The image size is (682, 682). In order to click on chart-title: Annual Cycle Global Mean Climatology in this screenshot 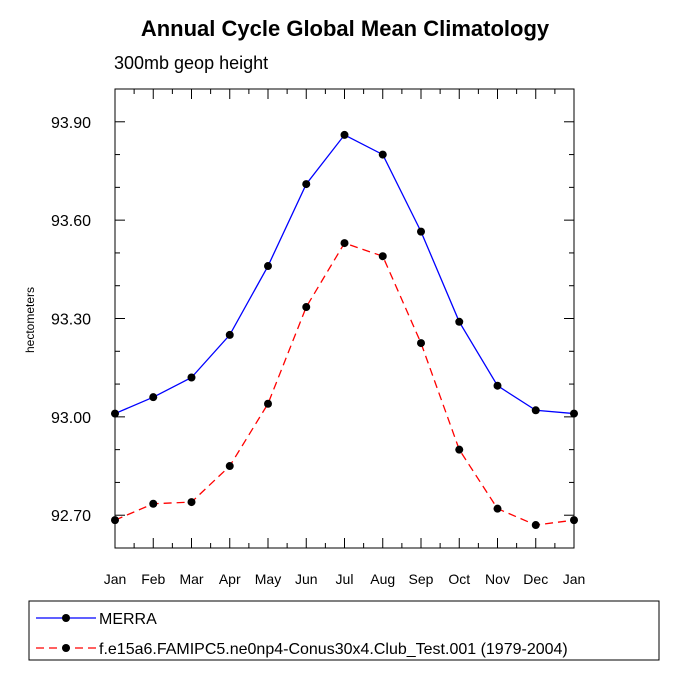, I will do `click(345, 28)`.